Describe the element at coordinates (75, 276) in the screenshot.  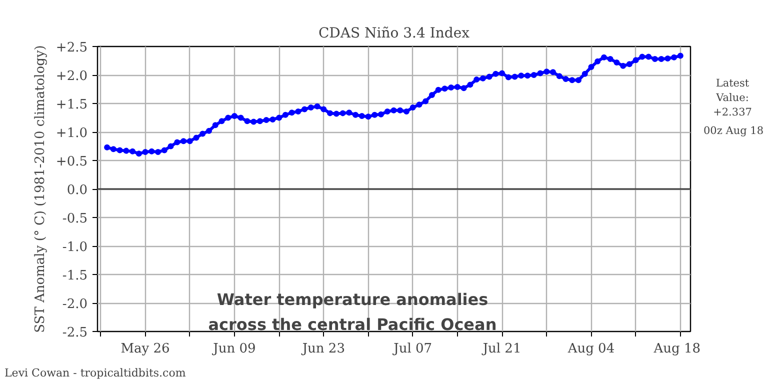
I see `y-tick-label: -1.5` at that location.